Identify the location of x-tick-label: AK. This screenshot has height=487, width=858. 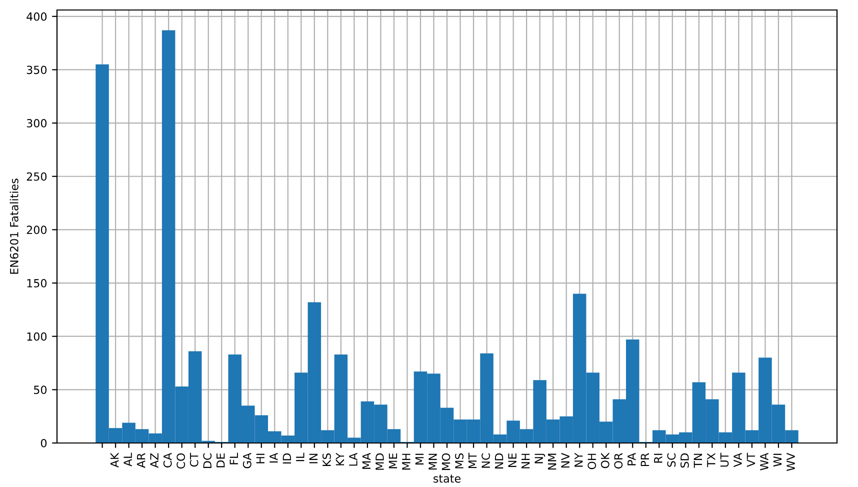
(114, 460).